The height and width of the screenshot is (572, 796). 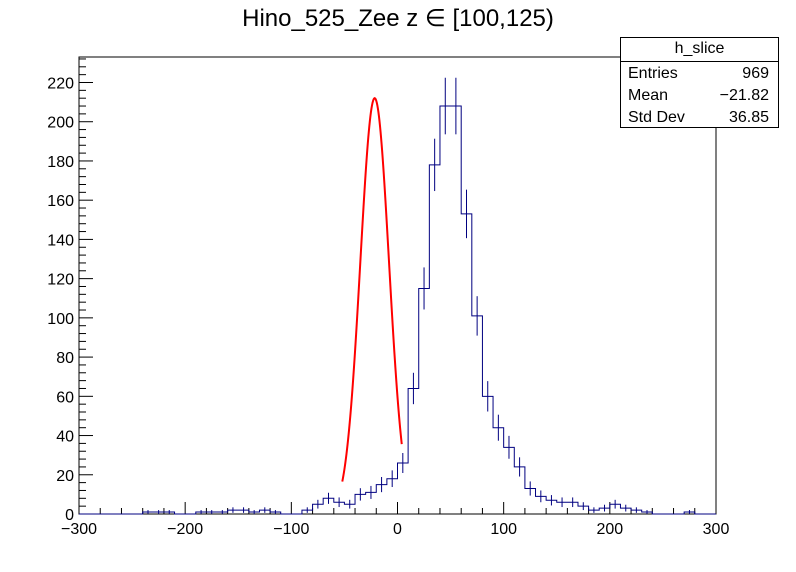 What do you see at coordinates (60, 83) in the screenshot?
I see `y-tick-label: 220` at bounding box center [60, 83].